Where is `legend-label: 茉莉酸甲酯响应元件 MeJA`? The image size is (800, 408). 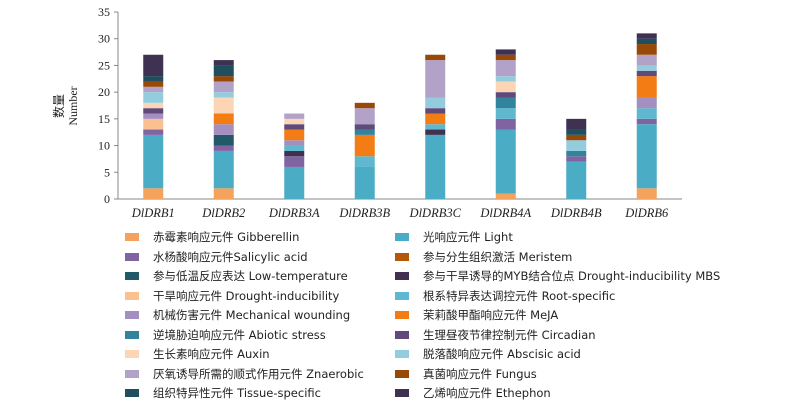 legend-label: 茉莉酸甲酯响应元件 MeJA is located at coordinates (491, 315).